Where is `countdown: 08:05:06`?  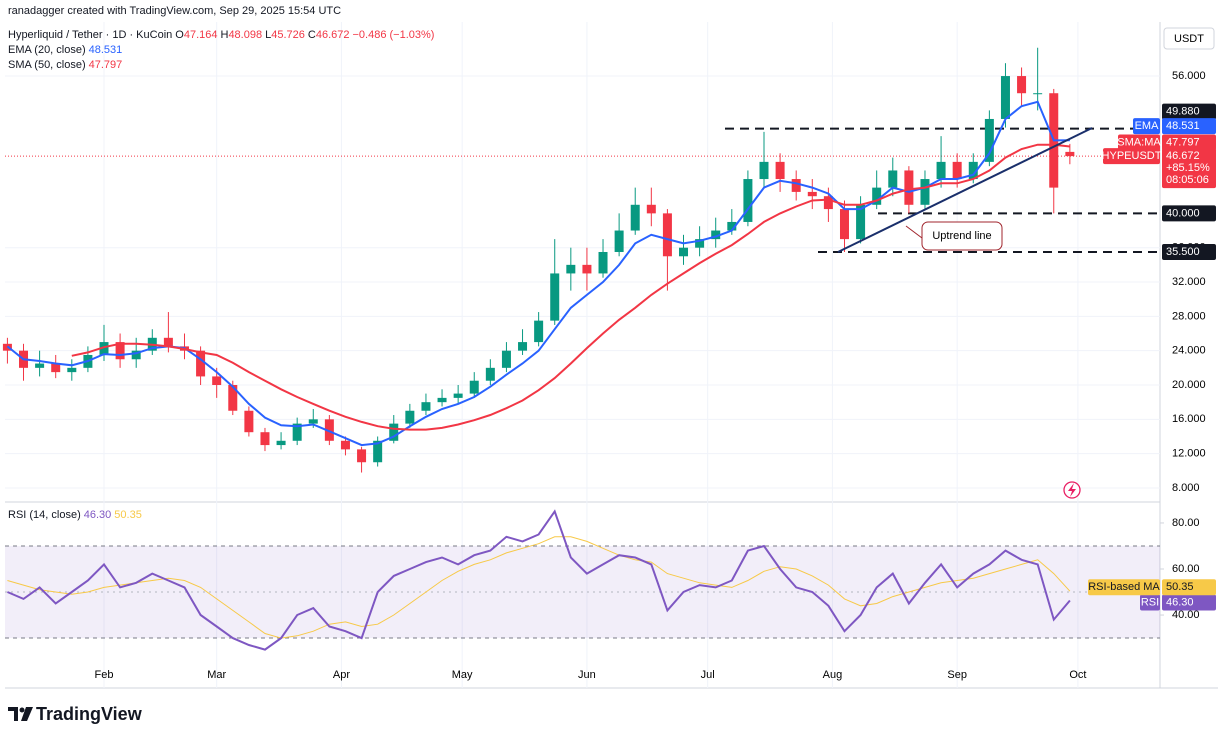
countdown: 08:05:06 is located at coordinates (1187, 180).